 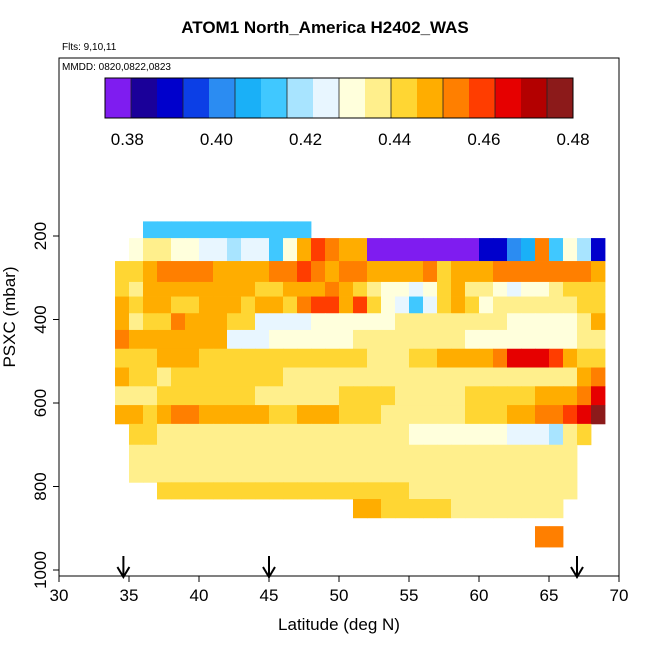 What do you see at coordinates (40, 570) in the screenshot?
I see `y-tick-label: 1000` at bounding box center [40, 570].